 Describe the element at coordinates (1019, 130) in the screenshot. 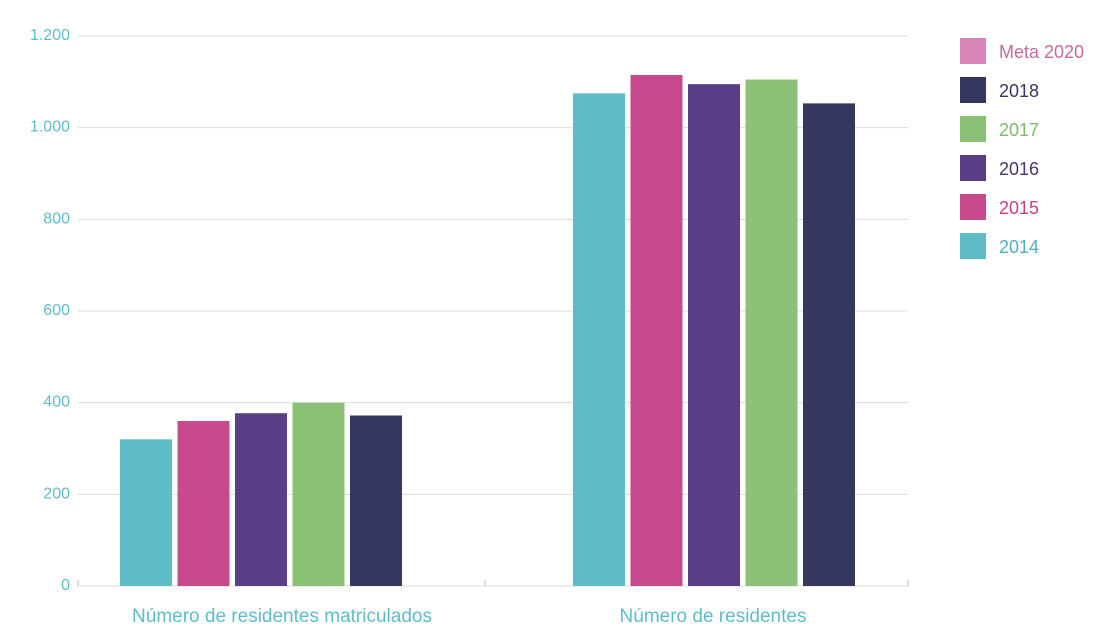

I see `legend-label: 2017` at that location.